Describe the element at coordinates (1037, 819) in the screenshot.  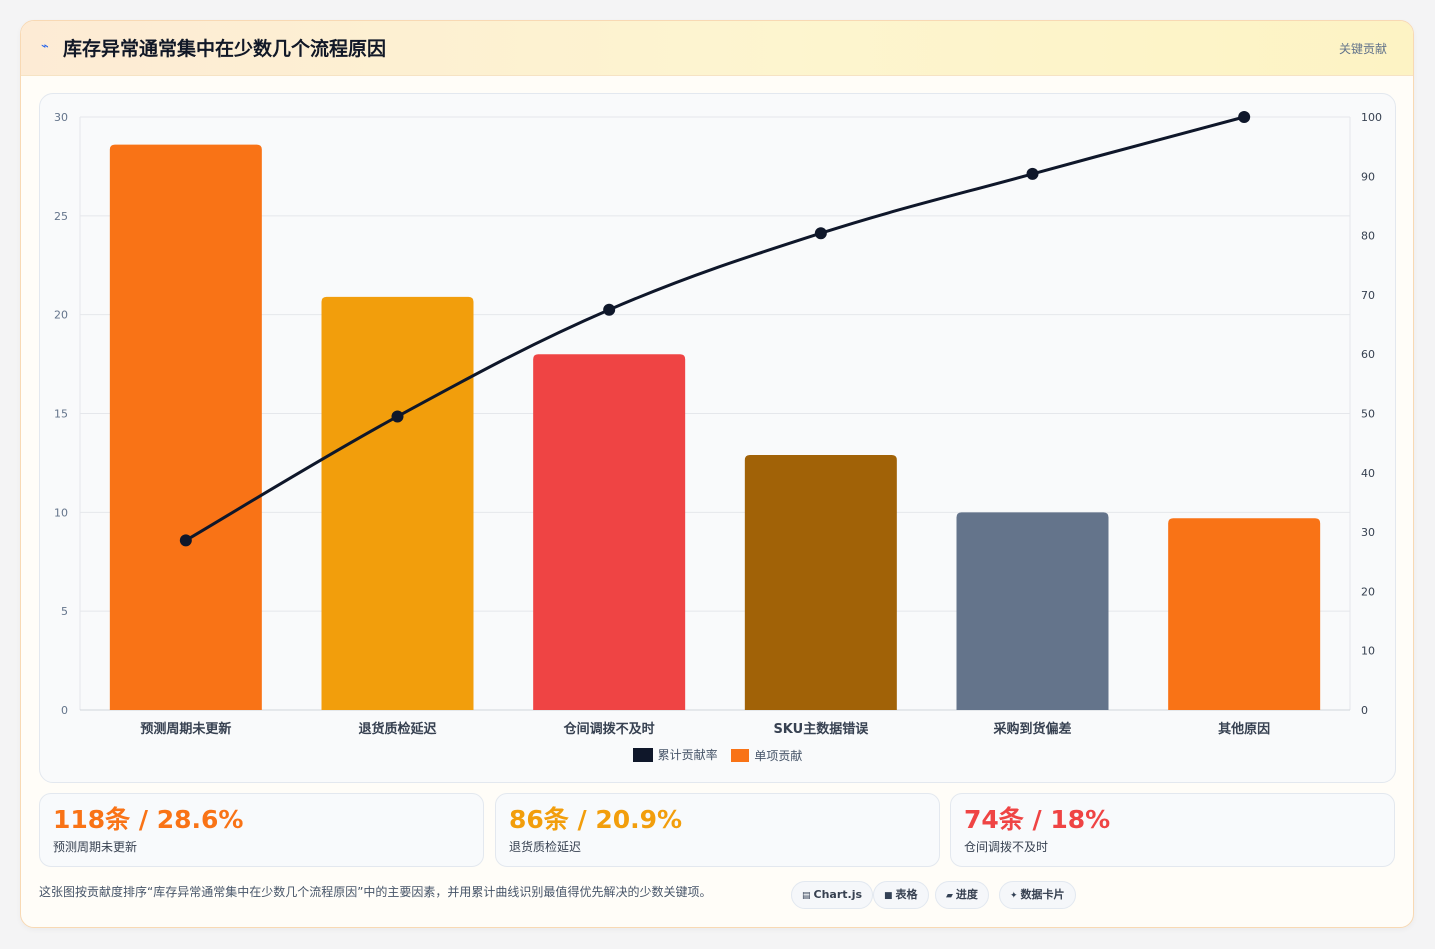
I see `stat-value: 74条 / 18%` at that location.